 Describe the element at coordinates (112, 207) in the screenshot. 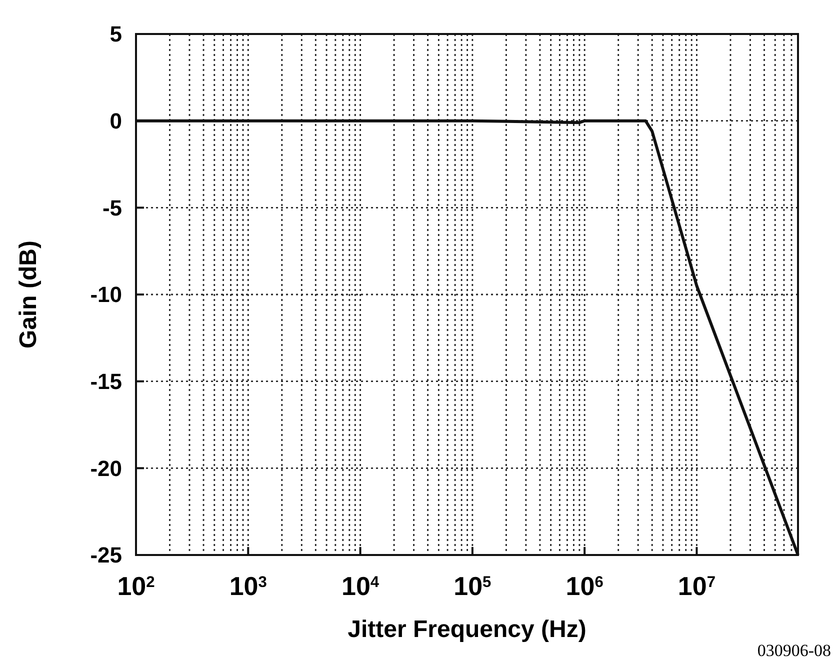

I see `y-tick-label: -5` at that location.